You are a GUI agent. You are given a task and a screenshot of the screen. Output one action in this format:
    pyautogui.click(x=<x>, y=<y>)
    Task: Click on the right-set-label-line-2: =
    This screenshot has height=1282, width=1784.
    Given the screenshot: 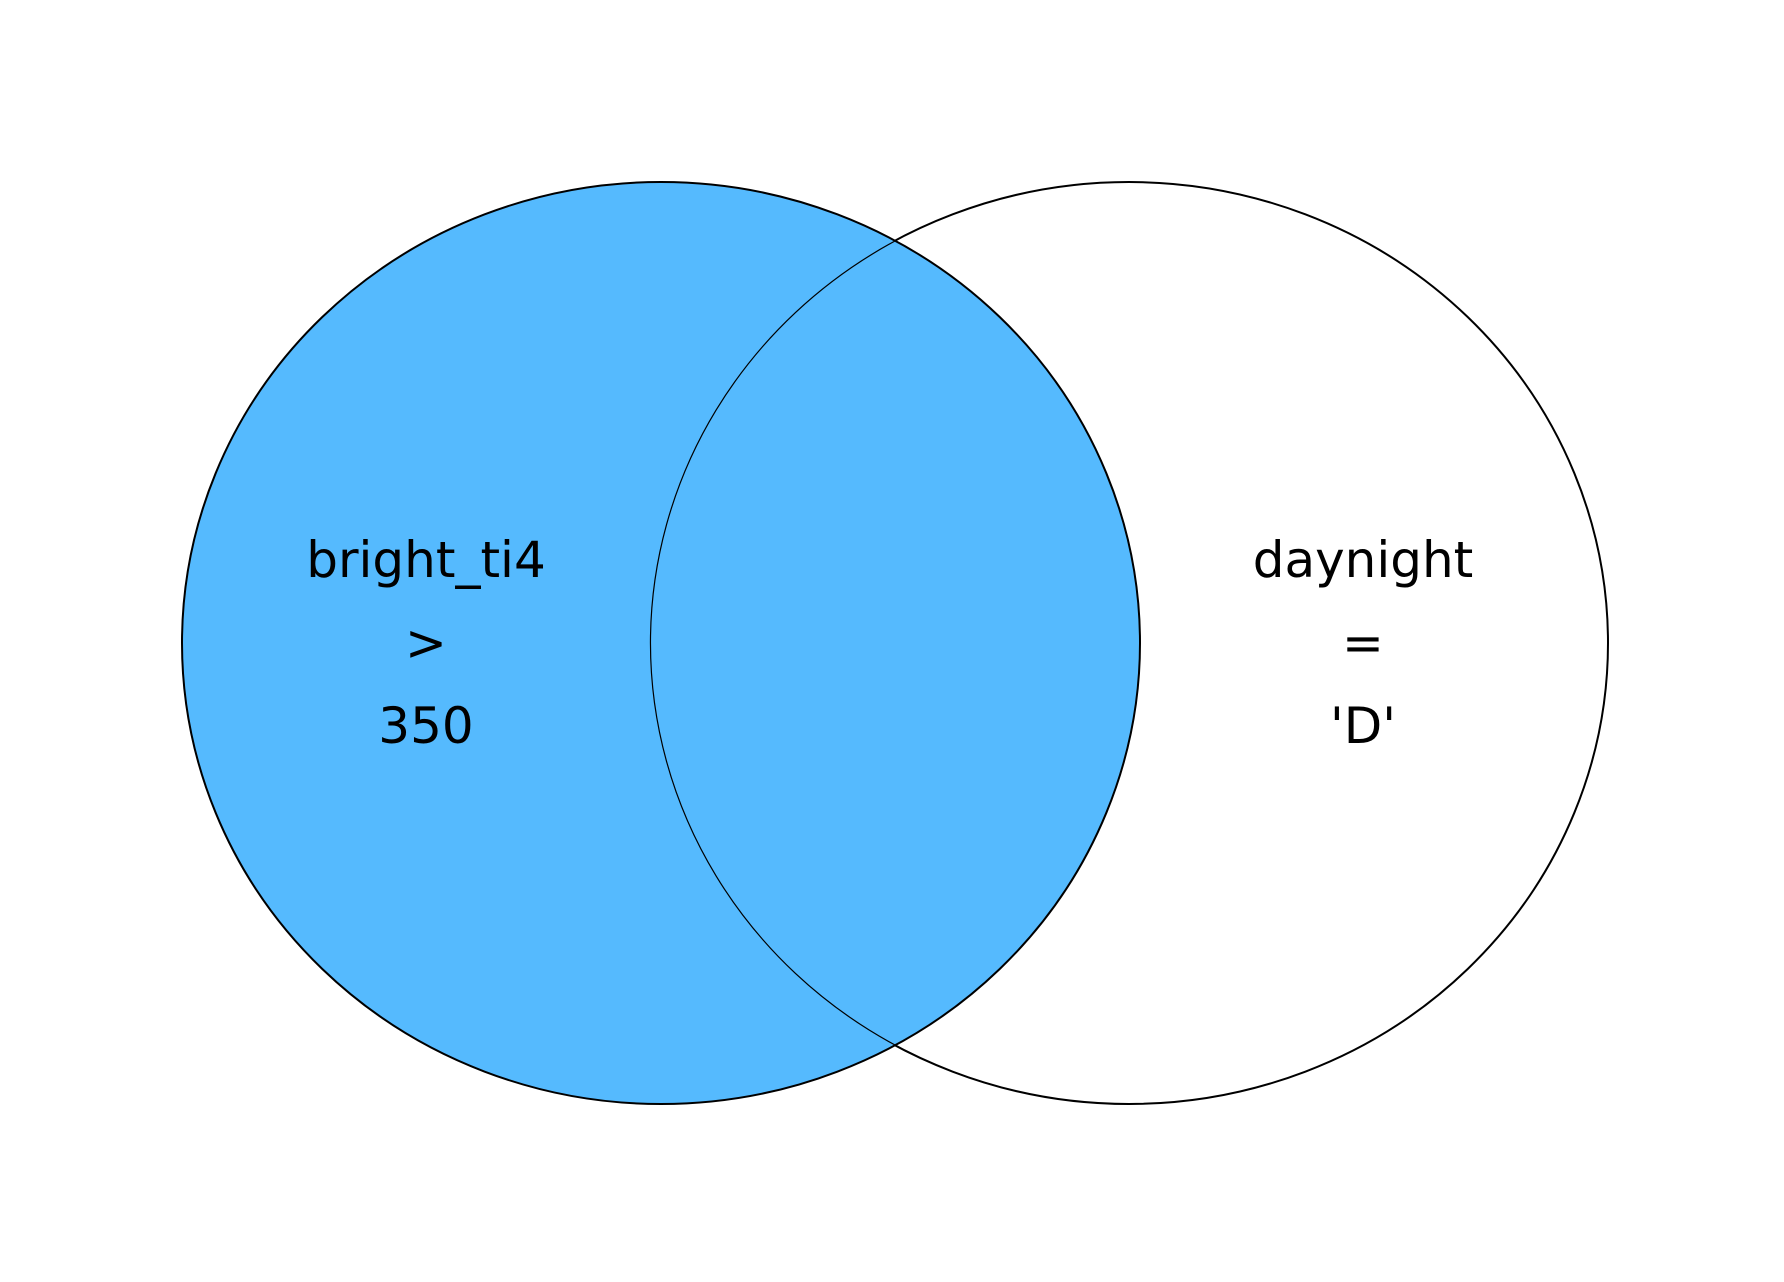 What is the action you would take?
    pyautogui.click(x=1363, y=643)
    